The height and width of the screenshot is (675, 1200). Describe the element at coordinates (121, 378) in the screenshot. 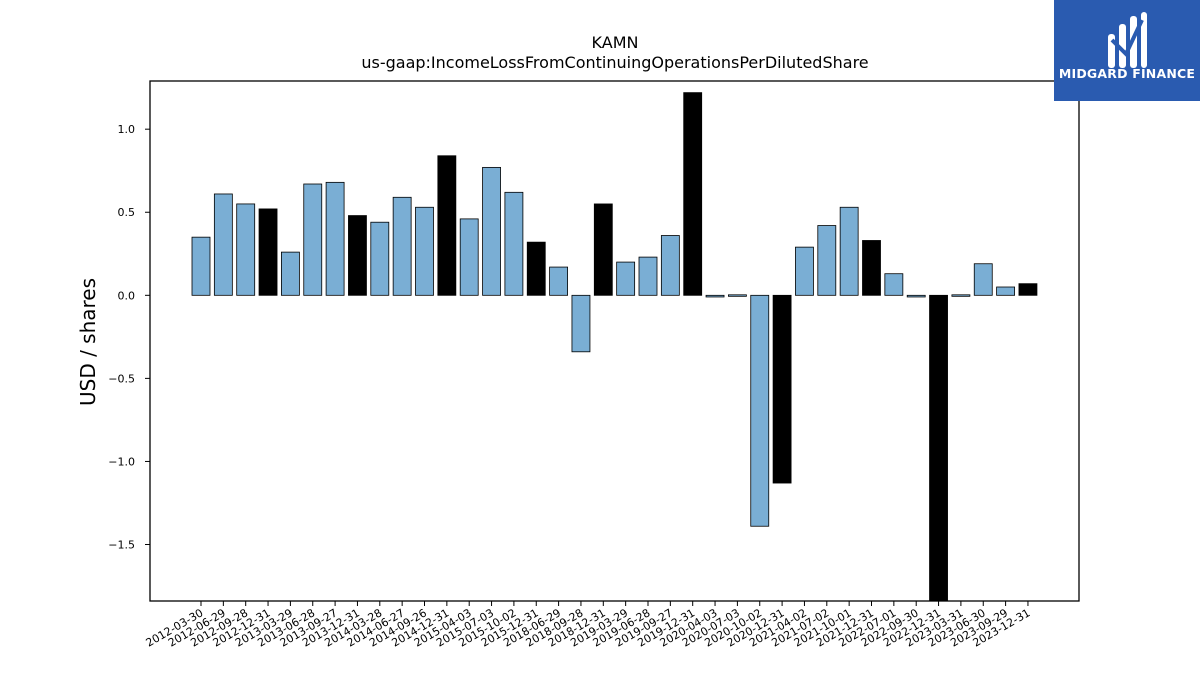

I see `y-tick-label: −0.5` at that location.